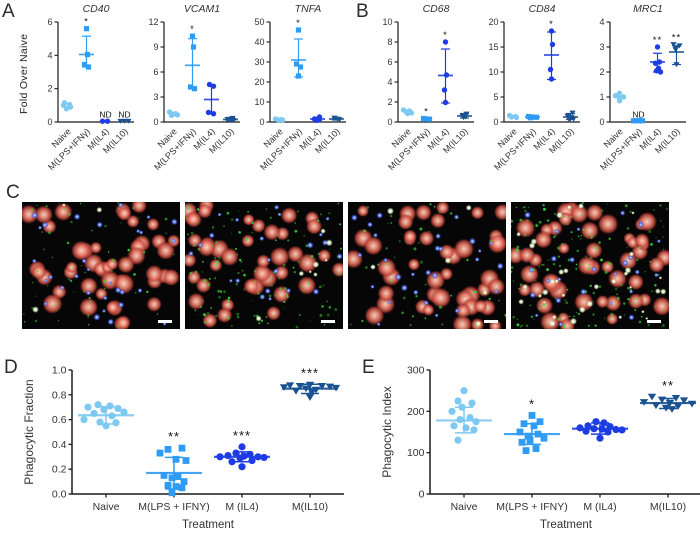 The image size is (700, 549). Describe the element at coordinates (106, 507) in the screenshot. I see `x-category-label: Naive` at that location.